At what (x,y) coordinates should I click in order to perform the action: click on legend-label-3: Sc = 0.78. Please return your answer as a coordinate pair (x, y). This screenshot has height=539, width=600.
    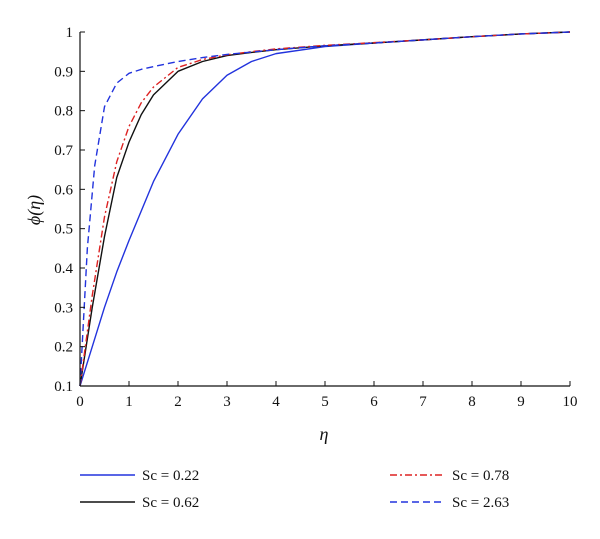
    Looking at the image, I should click on (480, 476).